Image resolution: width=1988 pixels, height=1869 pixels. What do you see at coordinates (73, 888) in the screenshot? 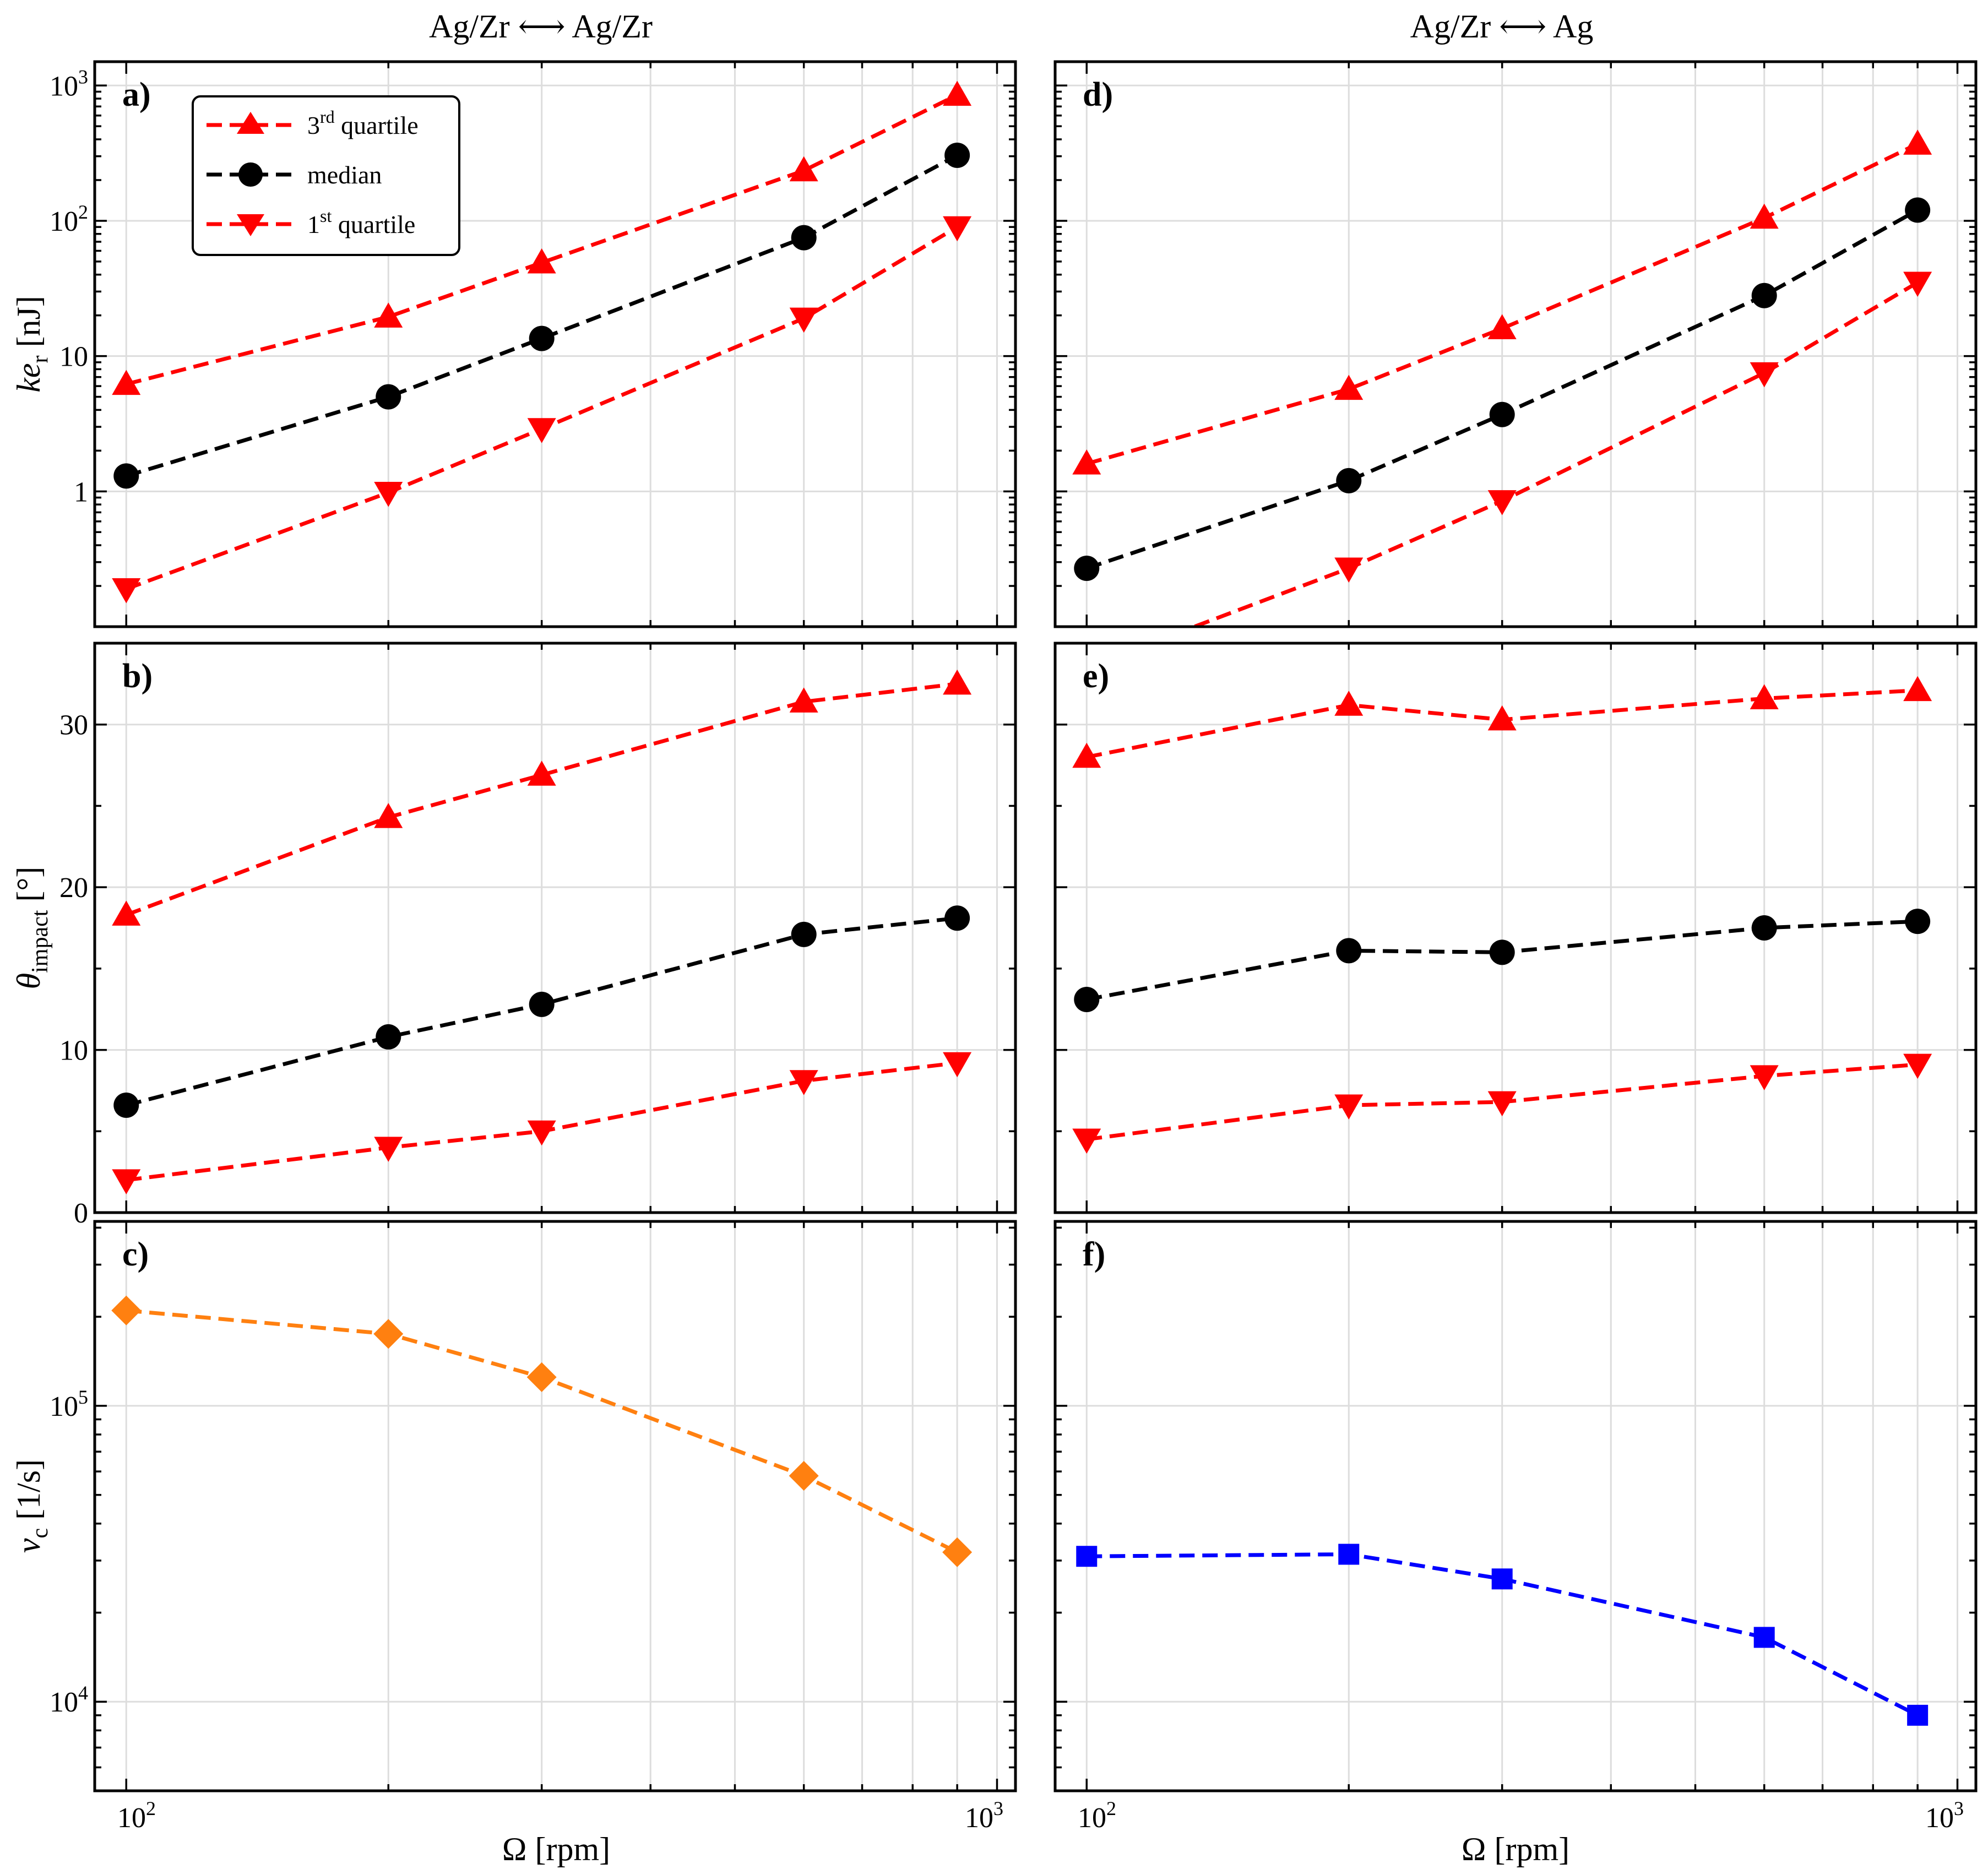
I see `y-tick-label: 20` at bounding box center [73, 888].